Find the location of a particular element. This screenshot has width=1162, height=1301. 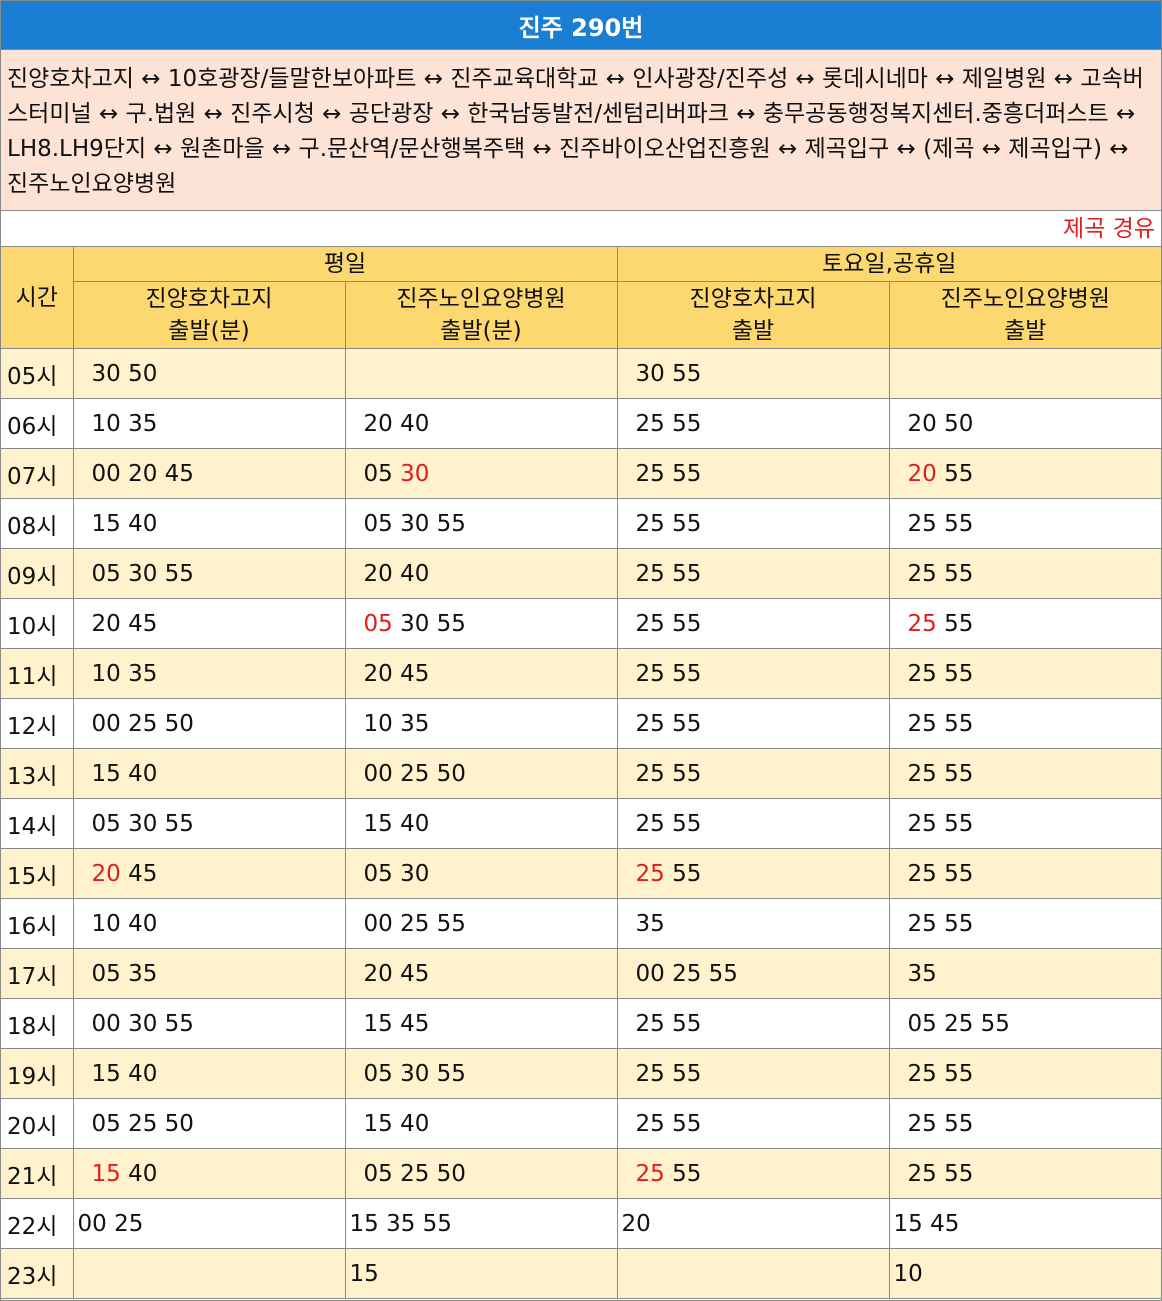

jegok-via-time: 20 is located at coordinates (922, 473).